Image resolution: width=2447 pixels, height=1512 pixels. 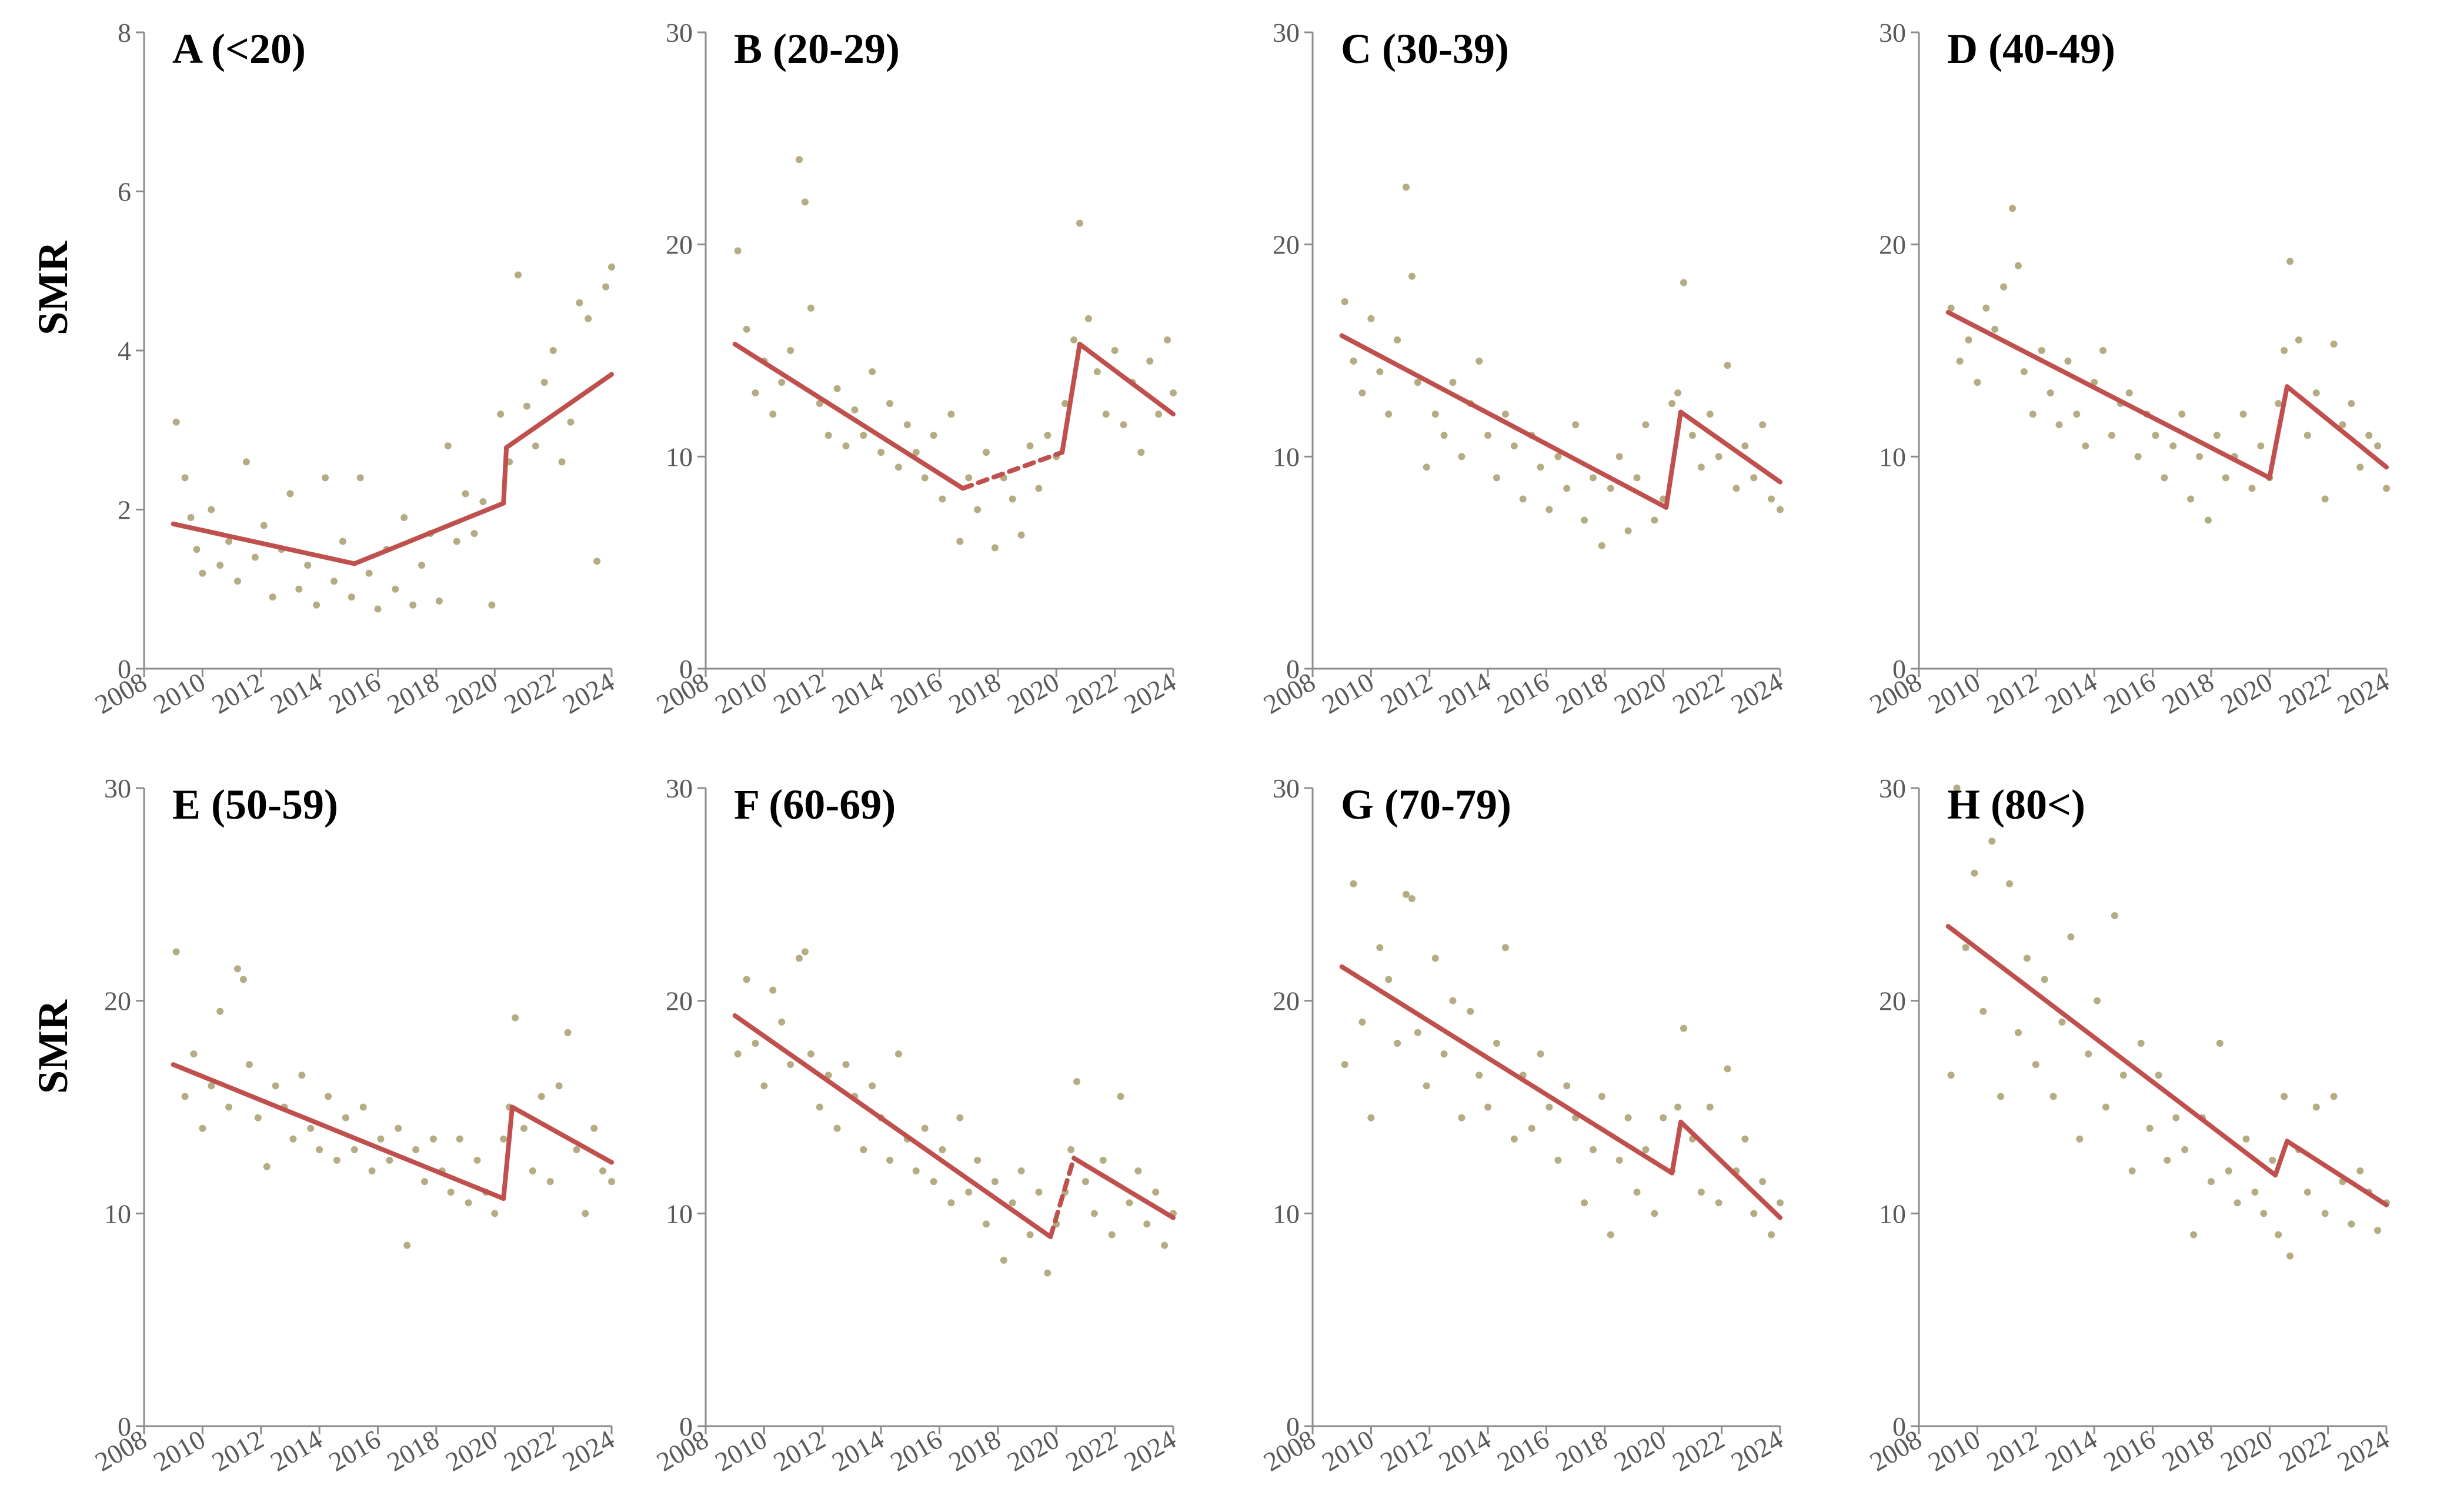 I want to click on x-tick-label-e: 2018, so click(x=413, y=1450).